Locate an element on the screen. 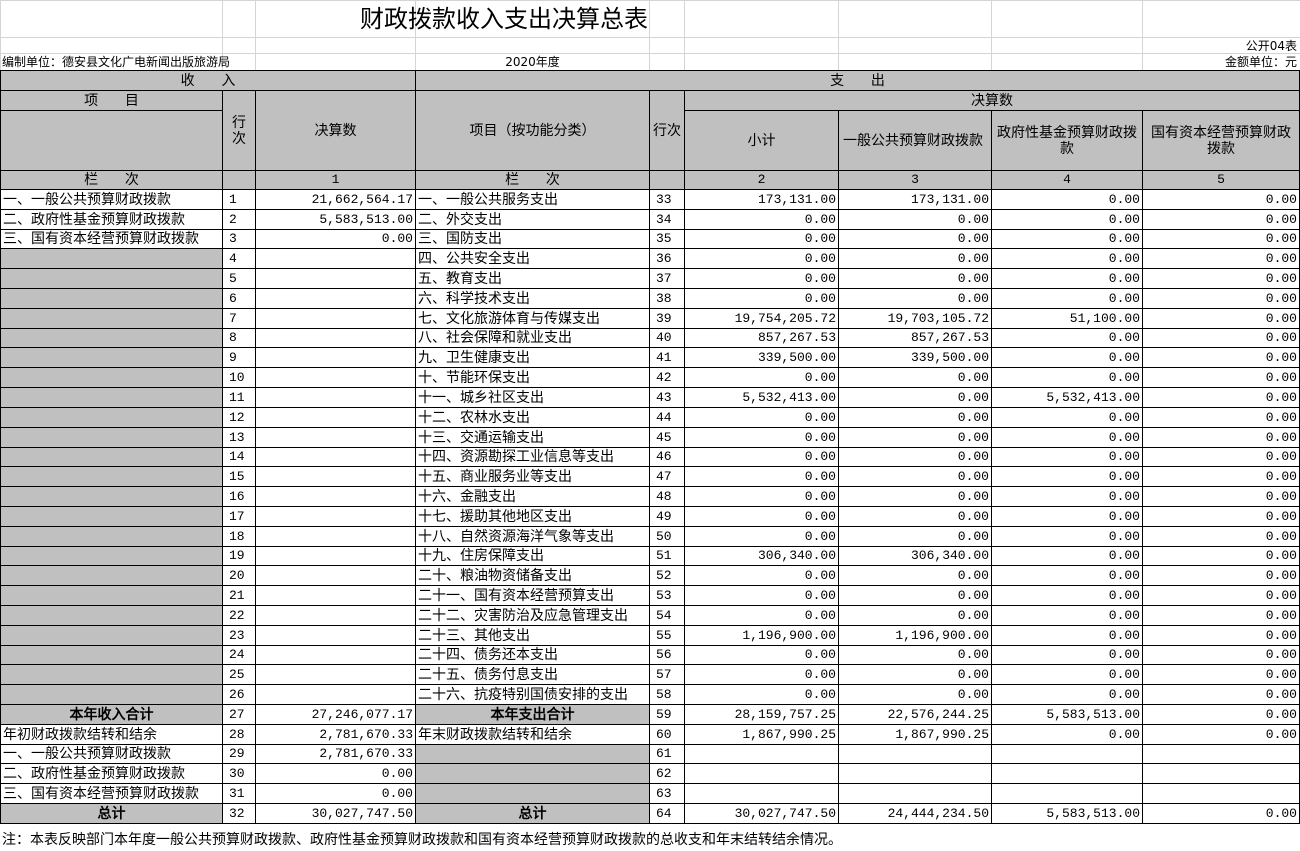  line-no: 59 is located at coordinates (667, 714).